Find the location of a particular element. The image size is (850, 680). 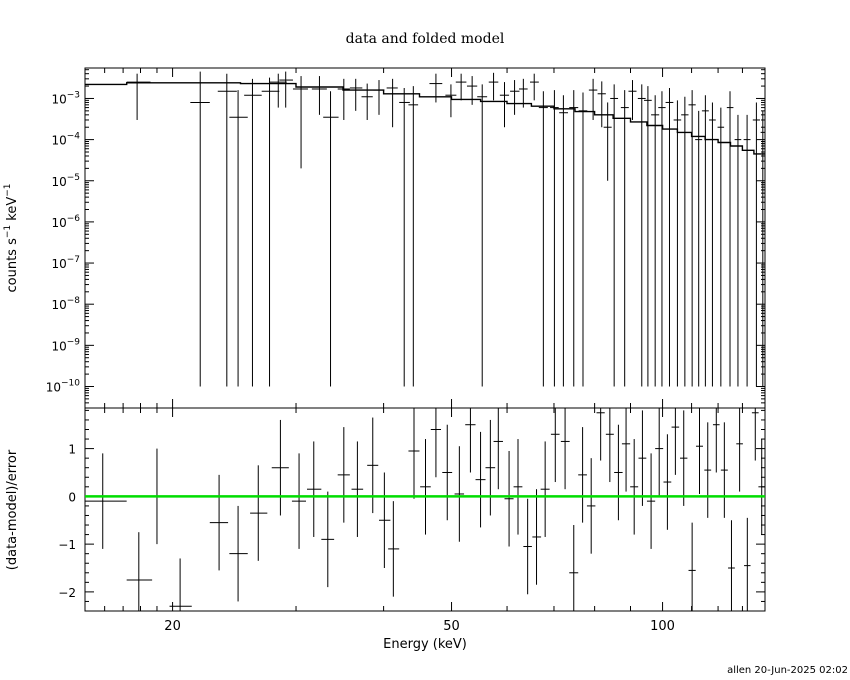

chart-title: data and folded model is located at coordinates (425, 39).